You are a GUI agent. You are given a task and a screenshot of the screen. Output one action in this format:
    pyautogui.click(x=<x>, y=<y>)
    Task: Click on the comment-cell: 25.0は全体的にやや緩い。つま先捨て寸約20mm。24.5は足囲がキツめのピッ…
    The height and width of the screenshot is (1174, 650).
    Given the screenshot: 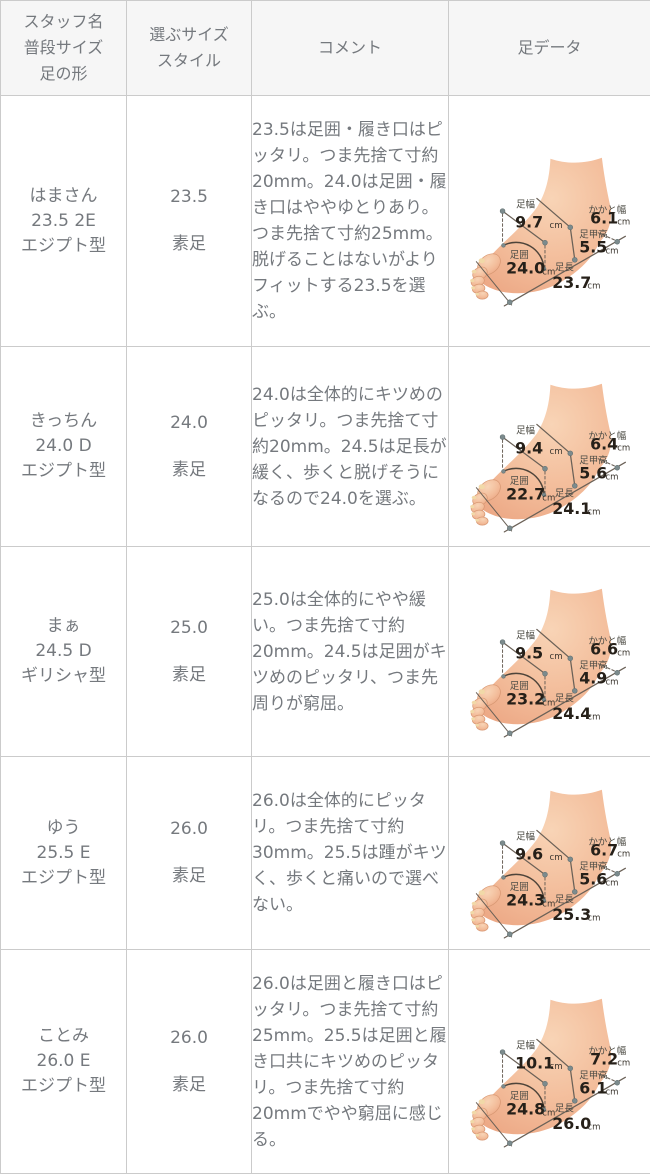 What is the action you would take?
    pyautogui.click(x=350, y=652)
    